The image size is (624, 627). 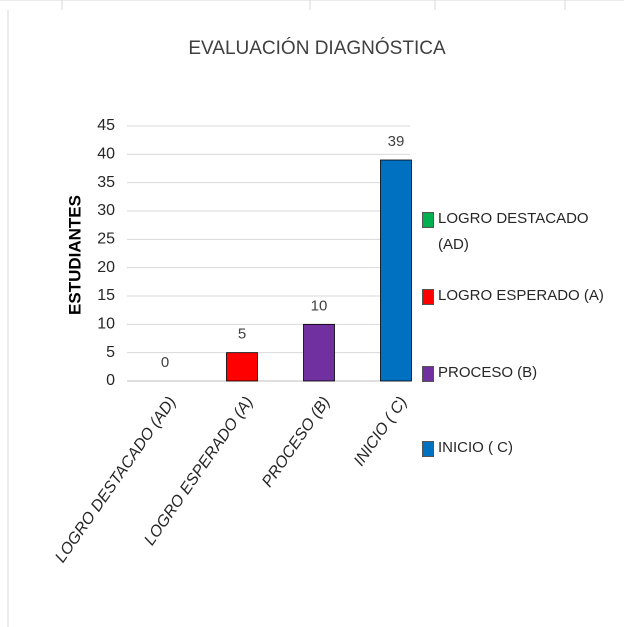 I want to click on y-tick-label: 15, so click(x=106, y=295).